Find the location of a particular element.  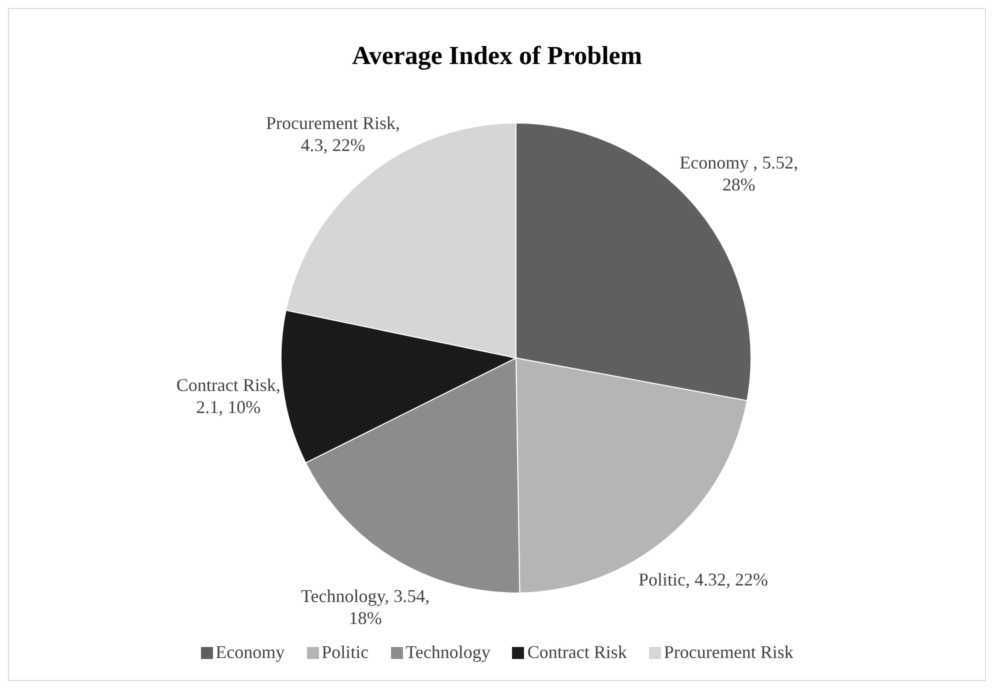

chart-title: Average Index of Problem is located at coordinates (497, 55).